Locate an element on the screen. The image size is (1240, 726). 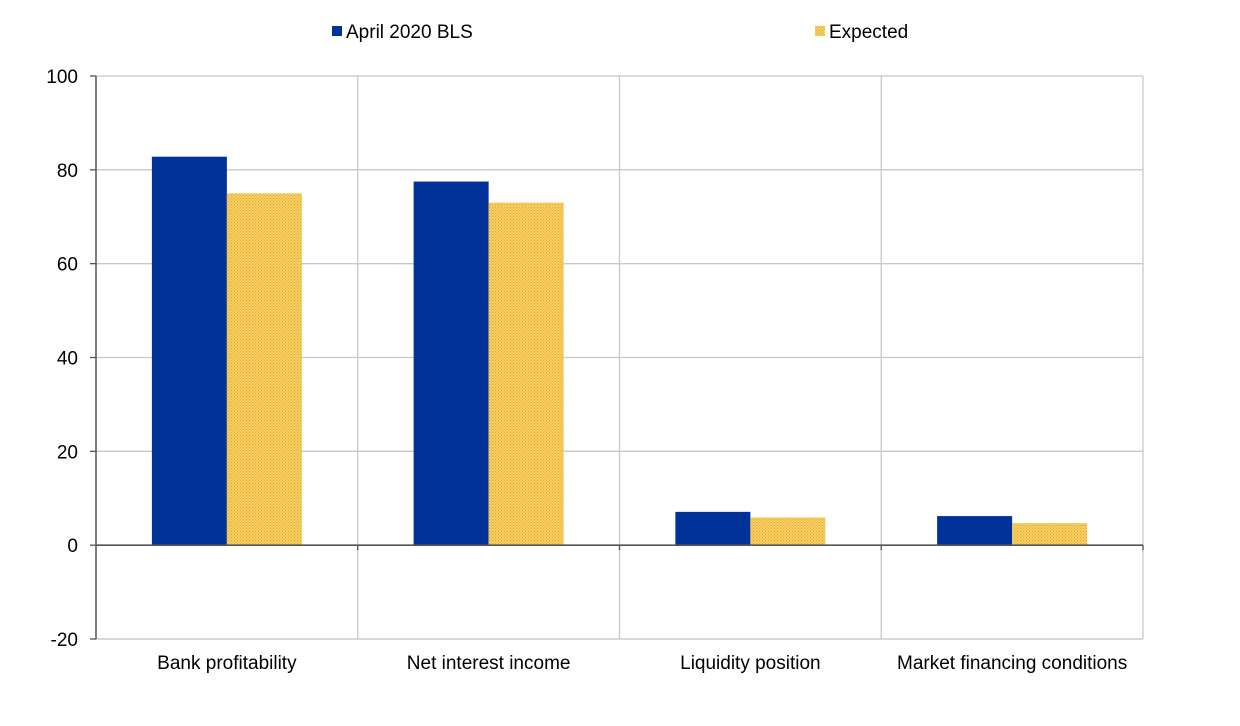
y-tick-label: 100 is located at coordinates (62, 77).